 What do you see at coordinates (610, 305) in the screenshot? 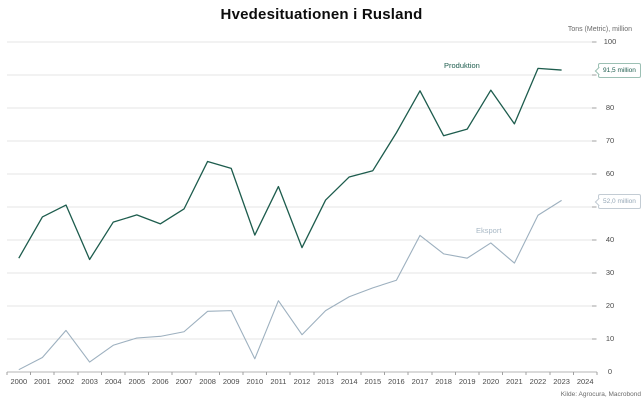
I see `y-tick-label: 20` at bounding box center [610, 305].